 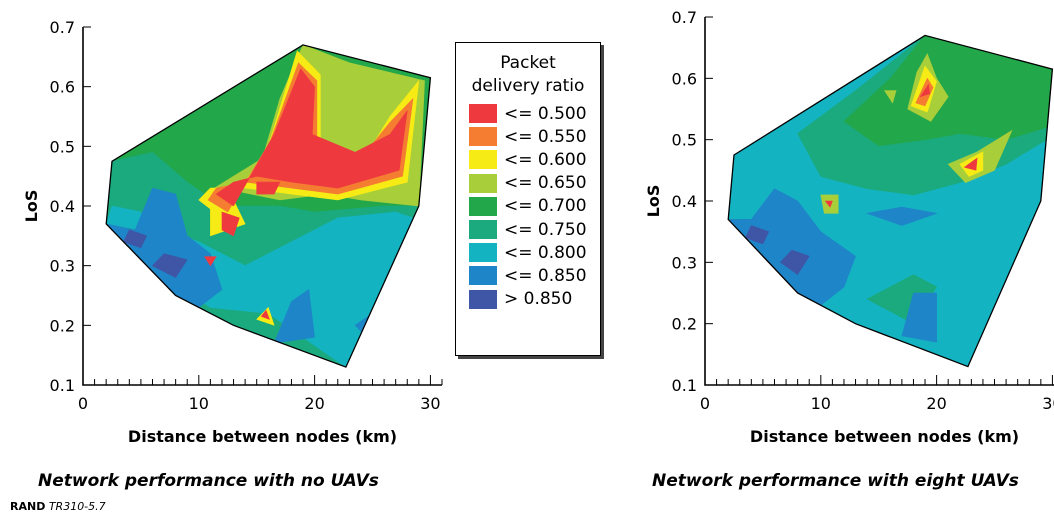 What do you see at coordinates (545, 206) in the screenshot?
I see `legend-label: <= 0.700` at bounding box center [545, 206].